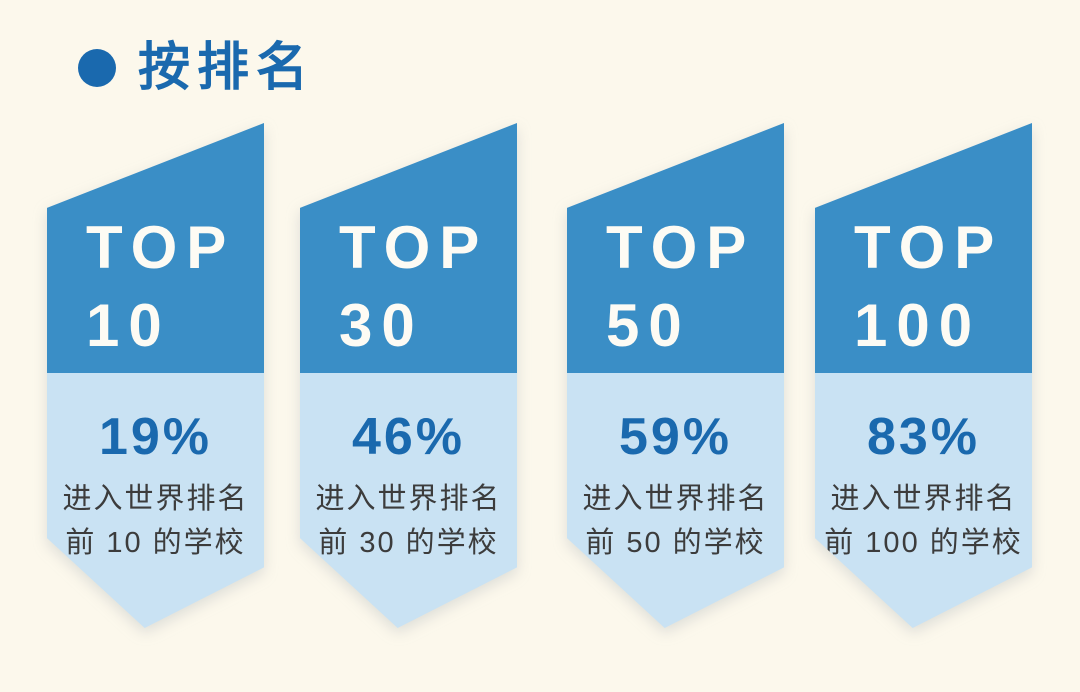  Describe the element at coordinates (923, 542) in the screenshot. I see `description-line-2: 前 100 的学校` at that location.